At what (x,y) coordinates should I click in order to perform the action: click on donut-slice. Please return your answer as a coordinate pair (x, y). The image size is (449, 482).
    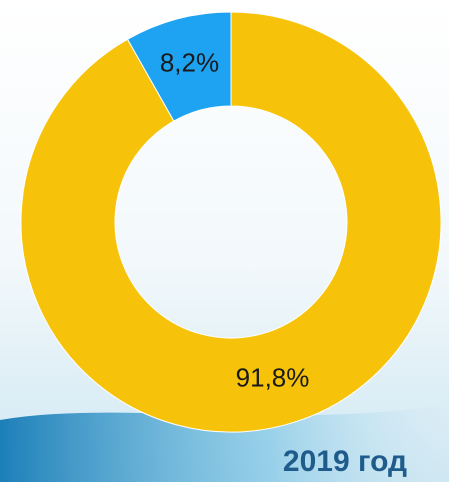
    Looking at the image, I should click on (179, 66).